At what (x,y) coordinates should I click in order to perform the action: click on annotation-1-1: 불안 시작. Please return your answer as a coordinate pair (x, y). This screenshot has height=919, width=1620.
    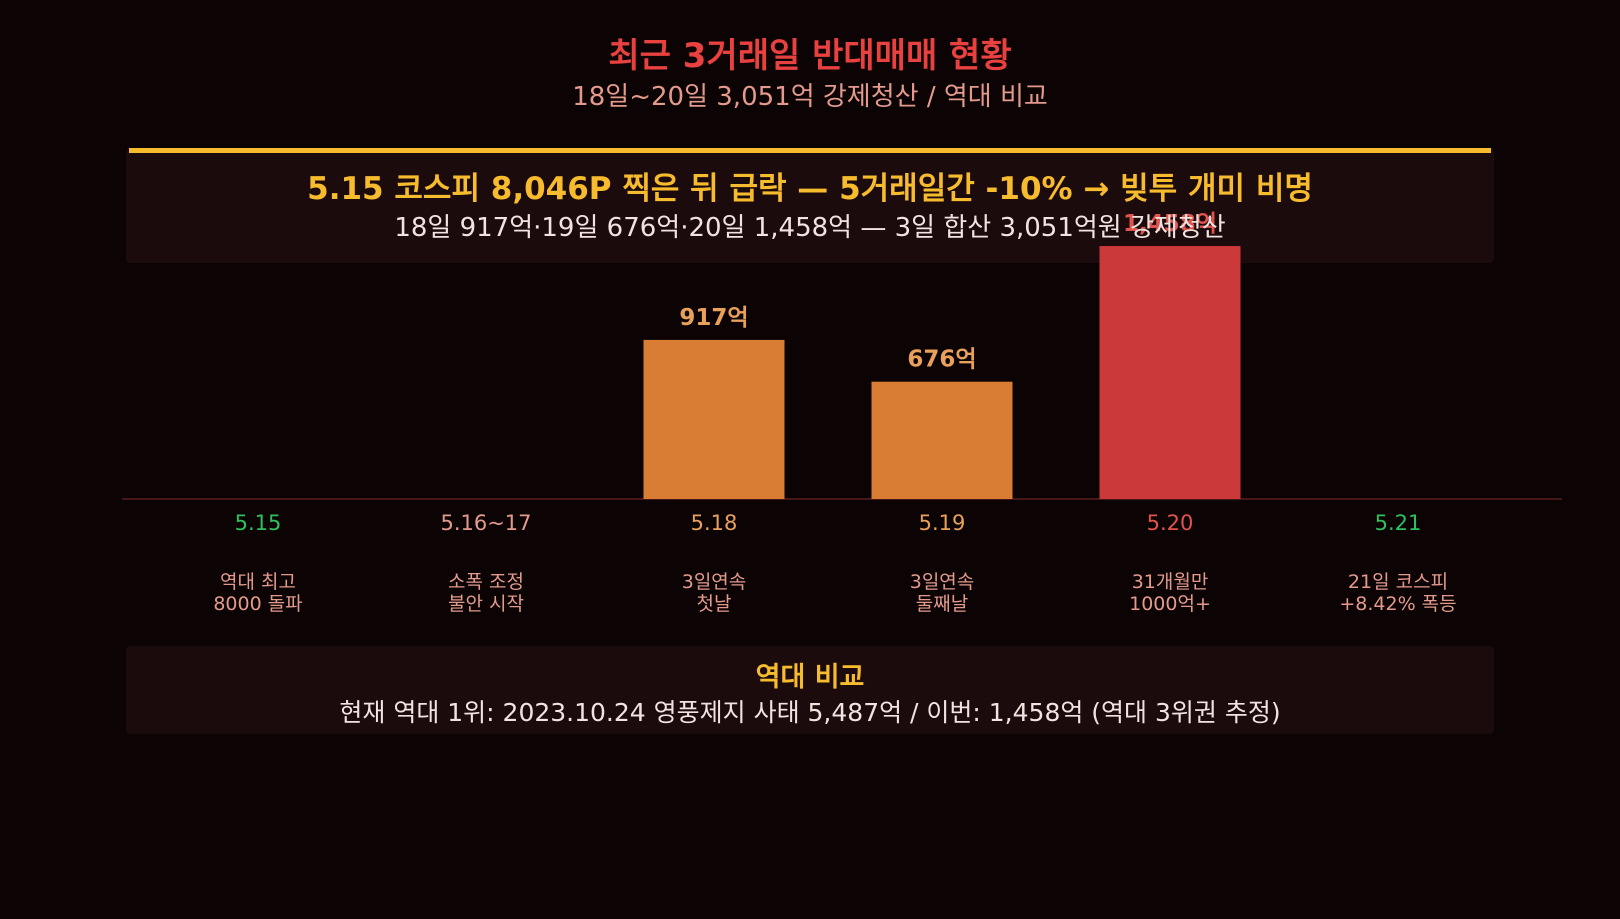
    Looking at the image, I should click on (486, 604).